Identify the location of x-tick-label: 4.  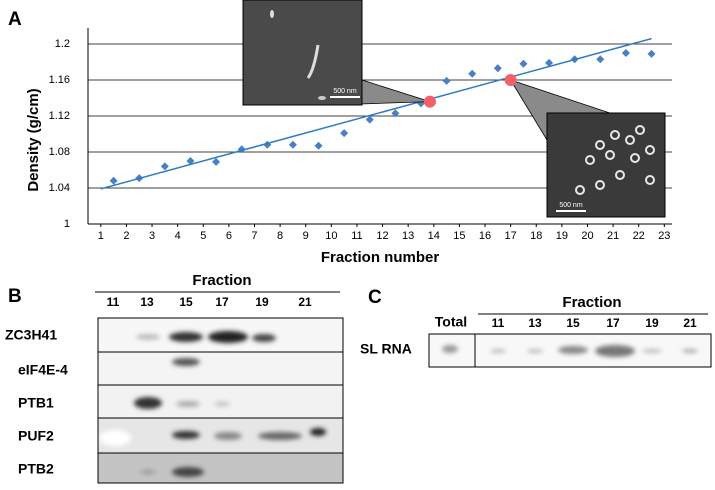
(178, 236).